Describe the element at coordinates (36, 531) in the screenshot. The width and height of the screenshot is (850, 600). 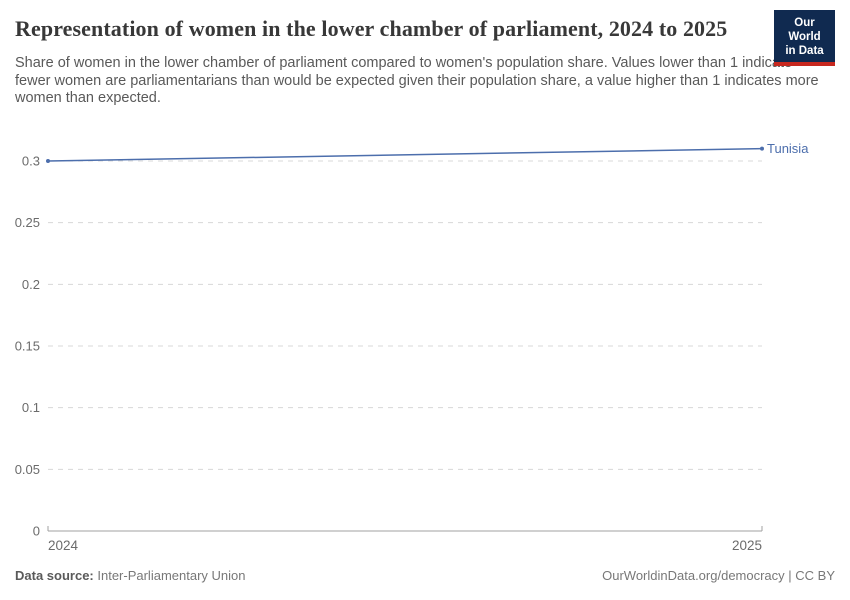
I see `y-tick-label: 0` at that location.